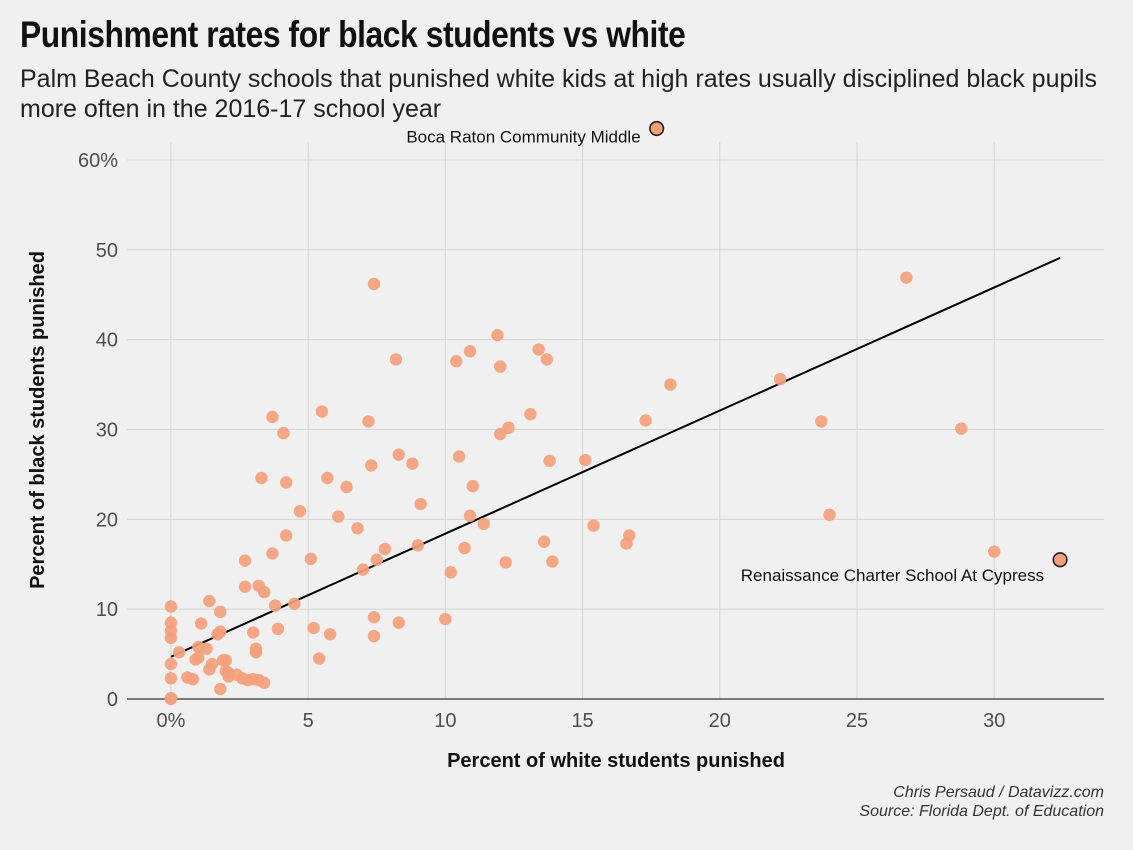 This screenshot has height=850, width=1133. I want to click on caption-source: Source: Florida Dept. of Education, so click(981, 811).